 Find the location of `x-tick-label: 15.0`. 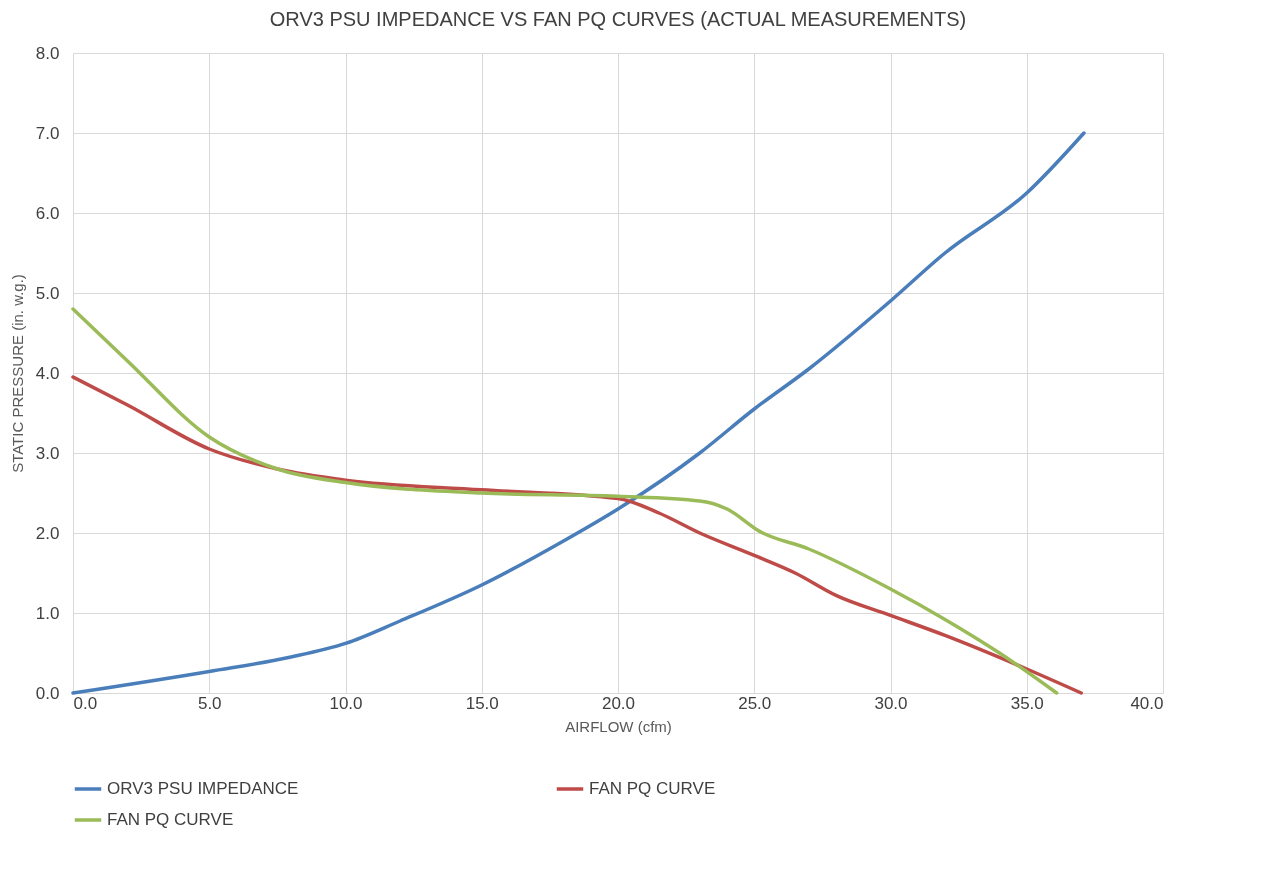

x-tick-label: 15.0 is located at coordinates (482, 703).